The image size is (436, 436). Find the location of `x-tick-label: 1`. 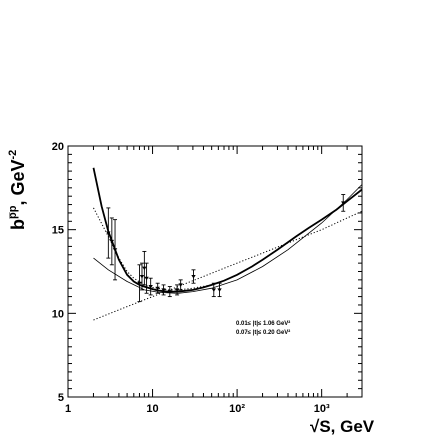

x-tick-label: 1 is located at coordinates (68, 409).